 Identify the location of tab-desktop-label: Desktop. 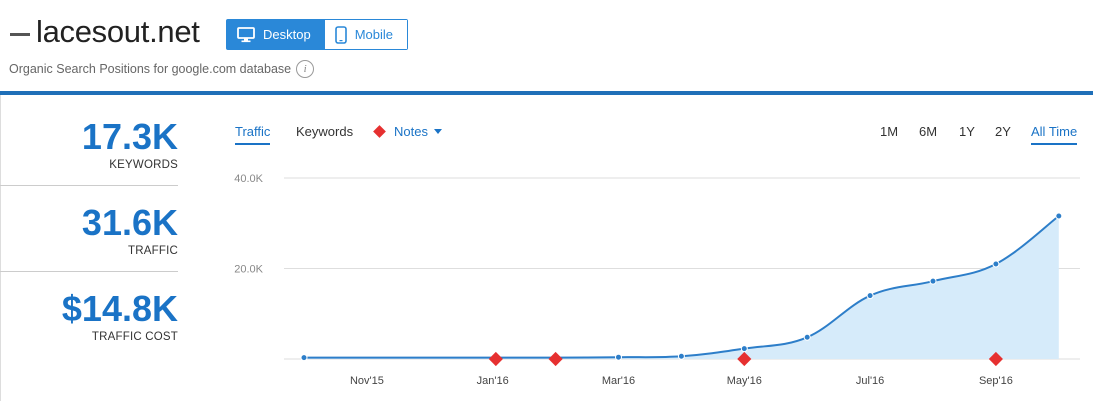
(287, 34).